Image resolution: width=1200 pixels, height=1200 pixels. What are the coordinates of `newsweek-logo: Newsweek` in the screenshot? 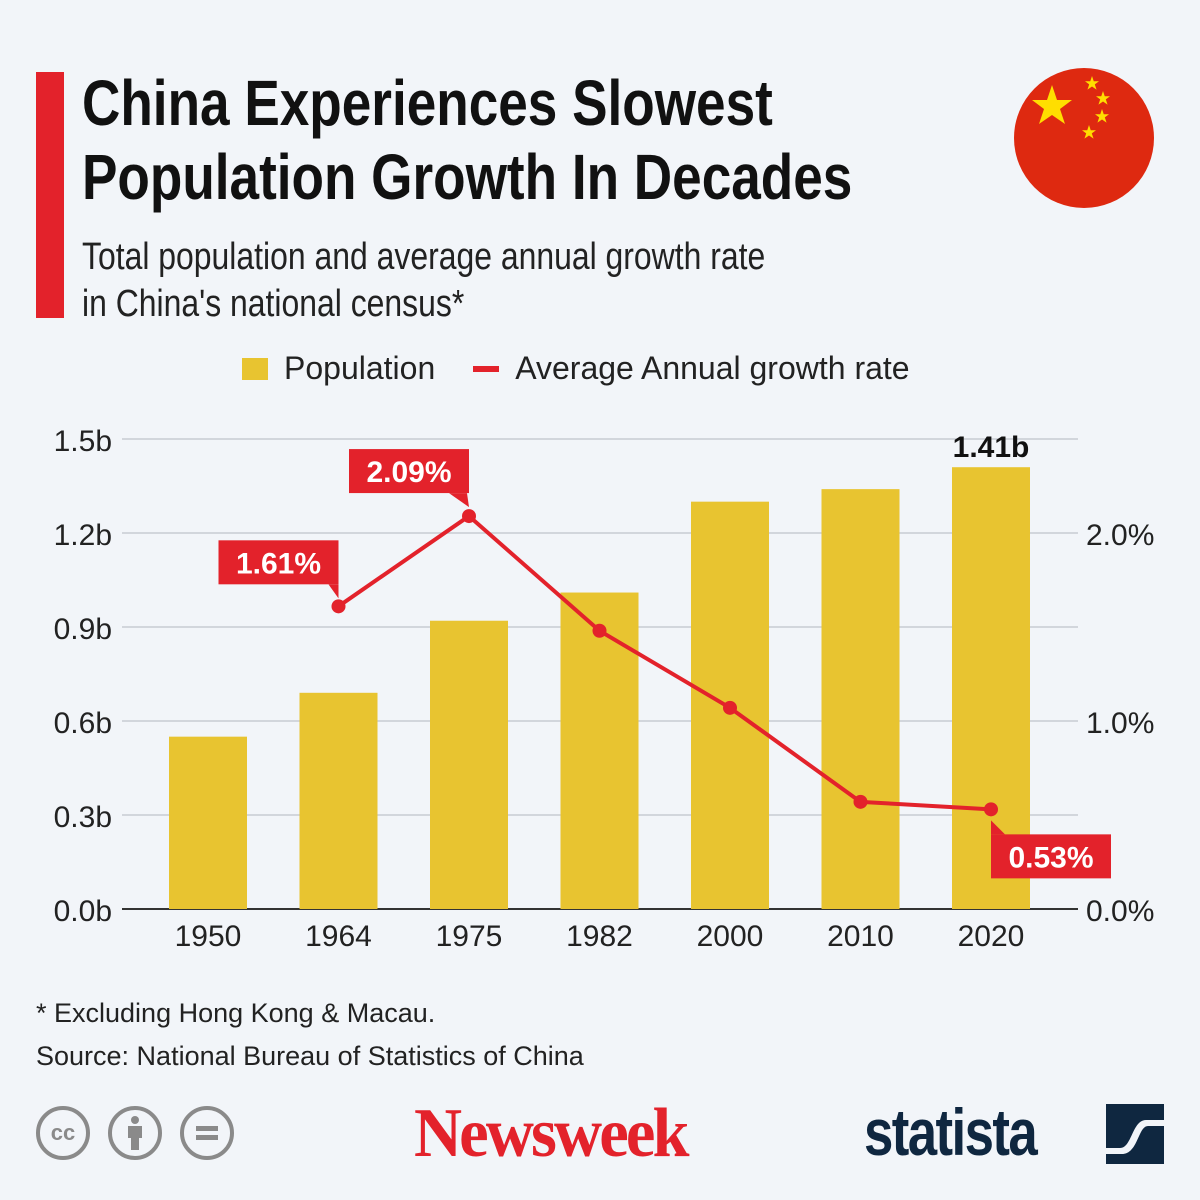 It's located at (552, 1133).